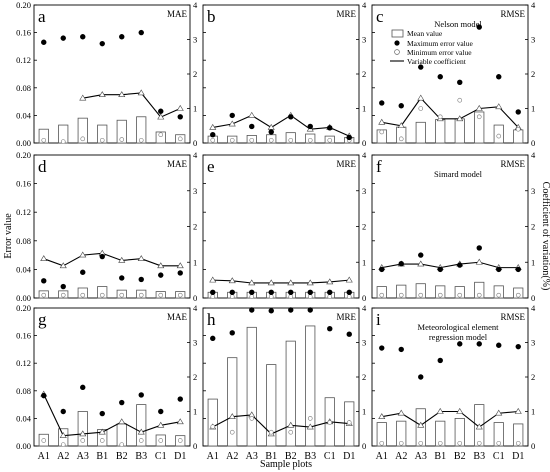  I want to click on y-tick-label: 0.00, so click(23, 143).